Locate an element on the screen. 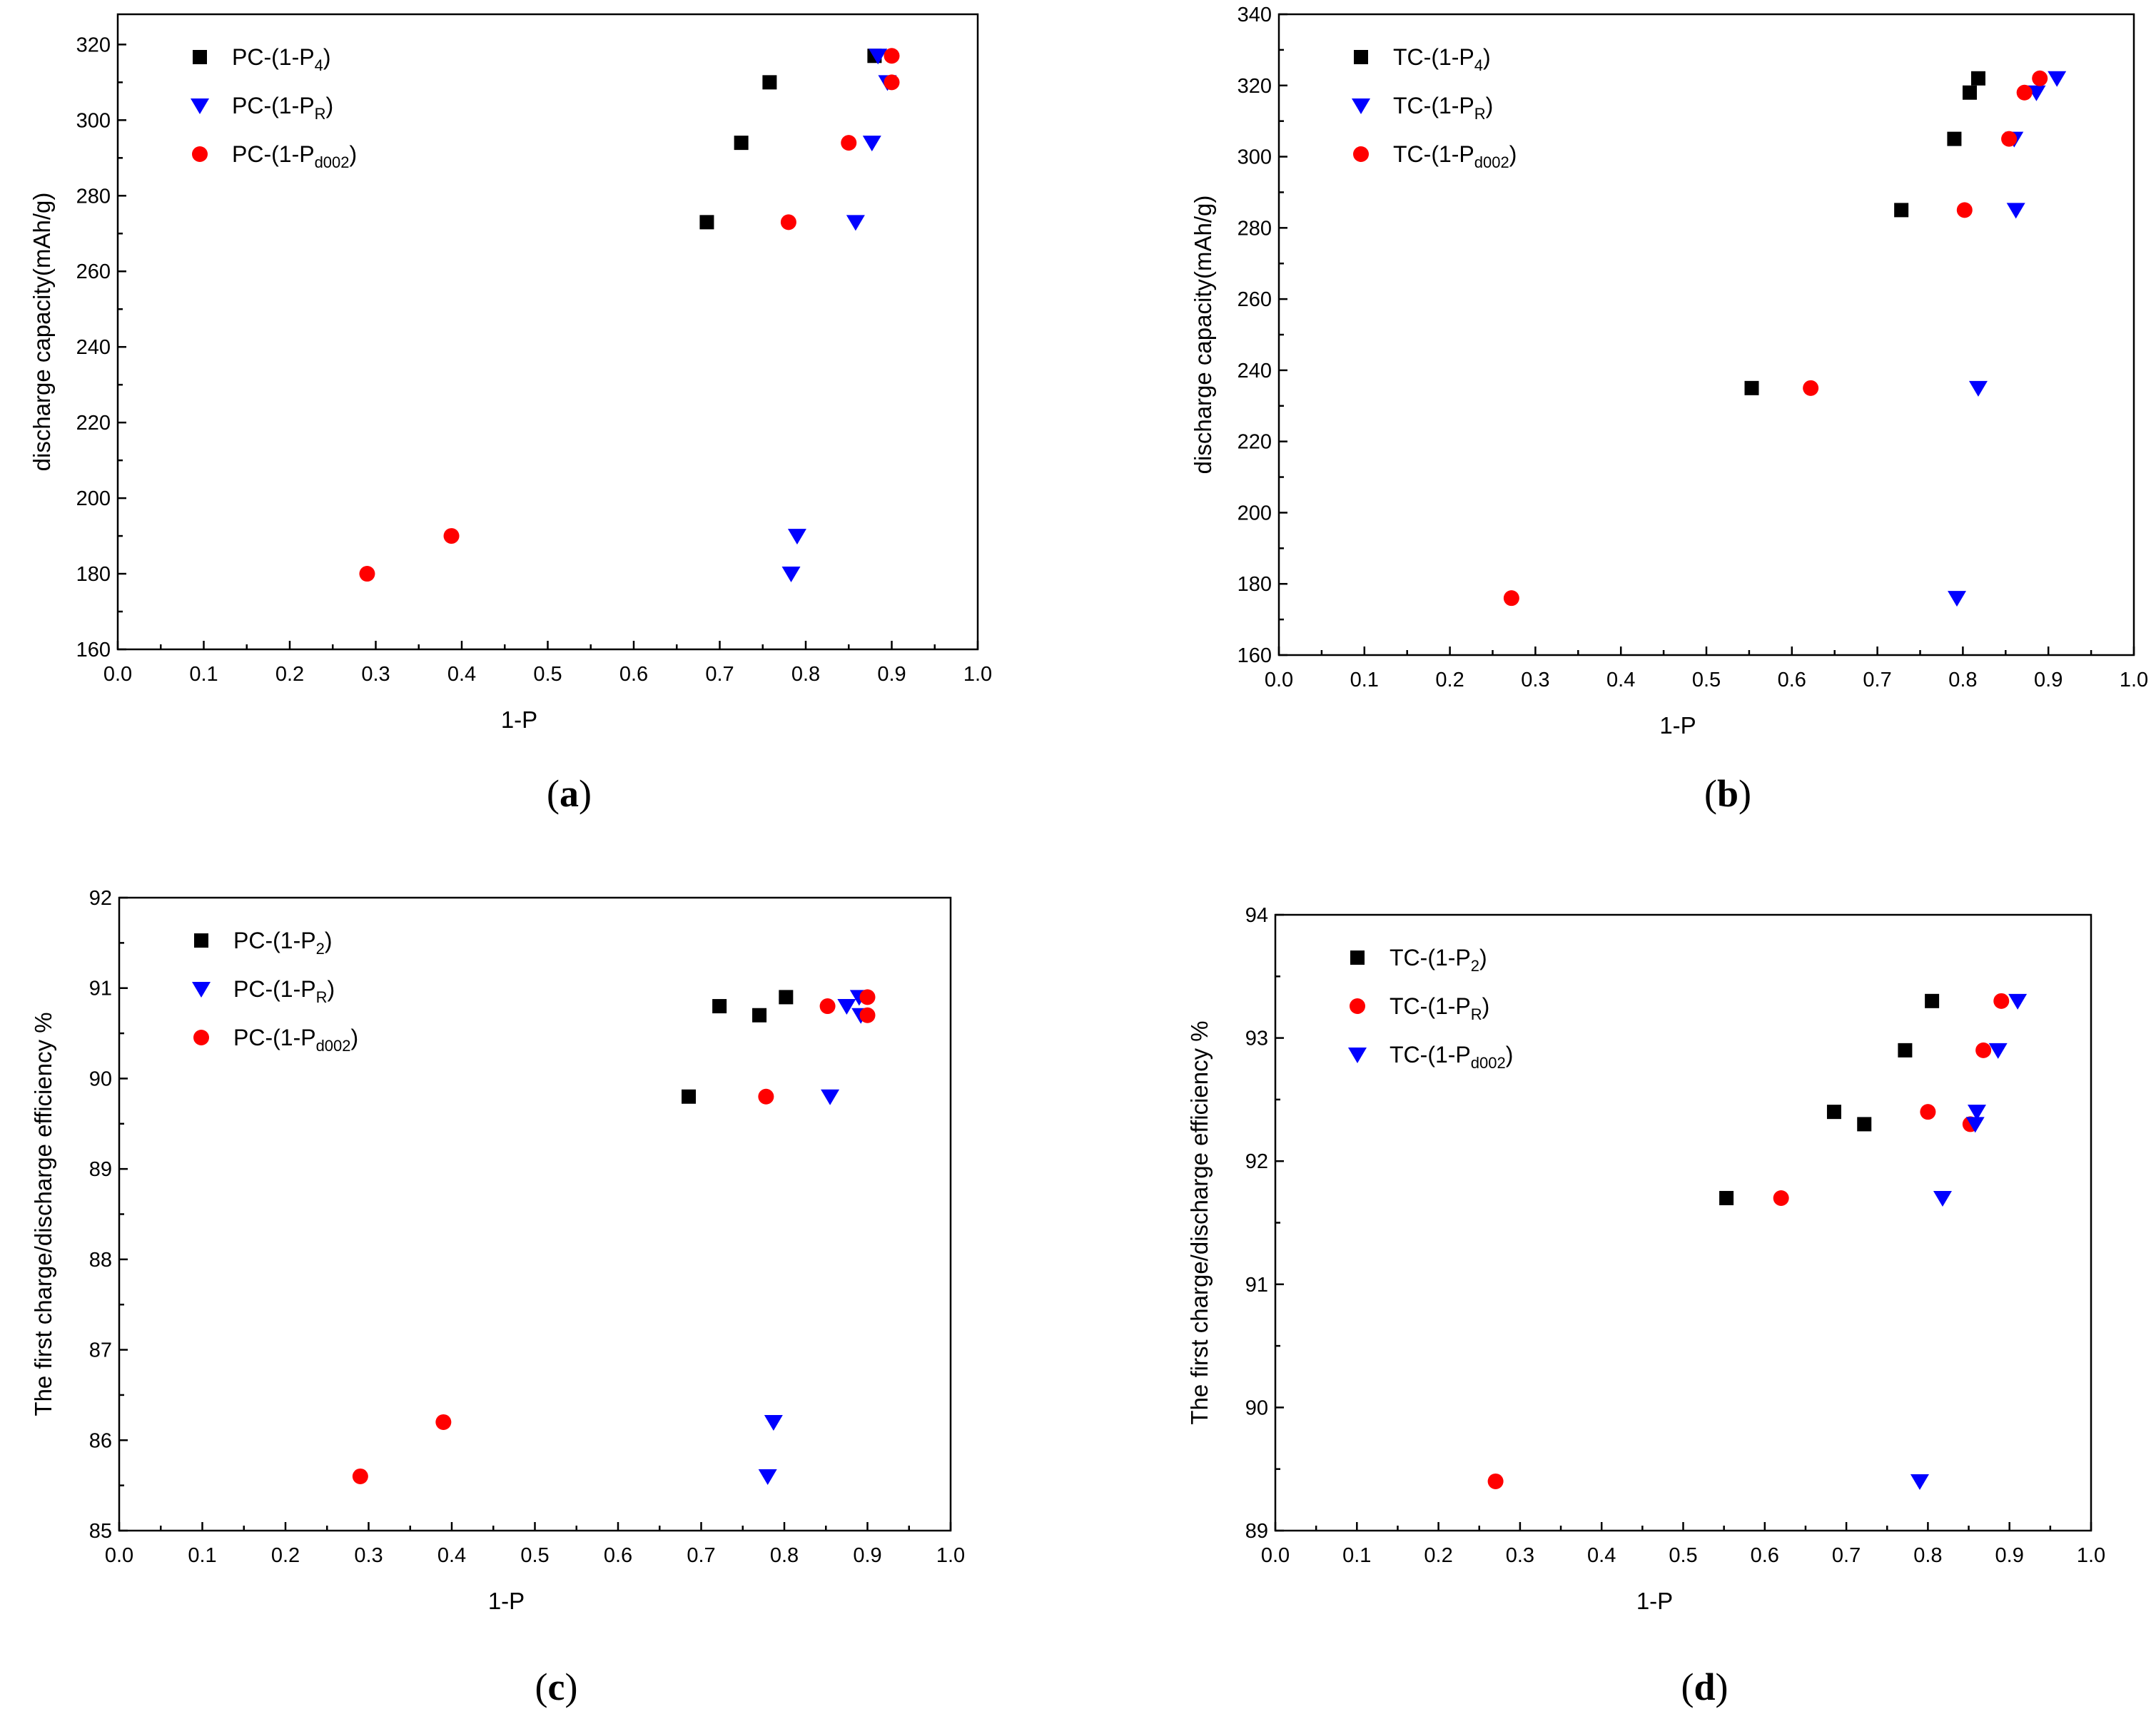 This screenshot has height=1729, width=2156. x-tick-label-a: 0.0 is located at coordinates (117, 674).